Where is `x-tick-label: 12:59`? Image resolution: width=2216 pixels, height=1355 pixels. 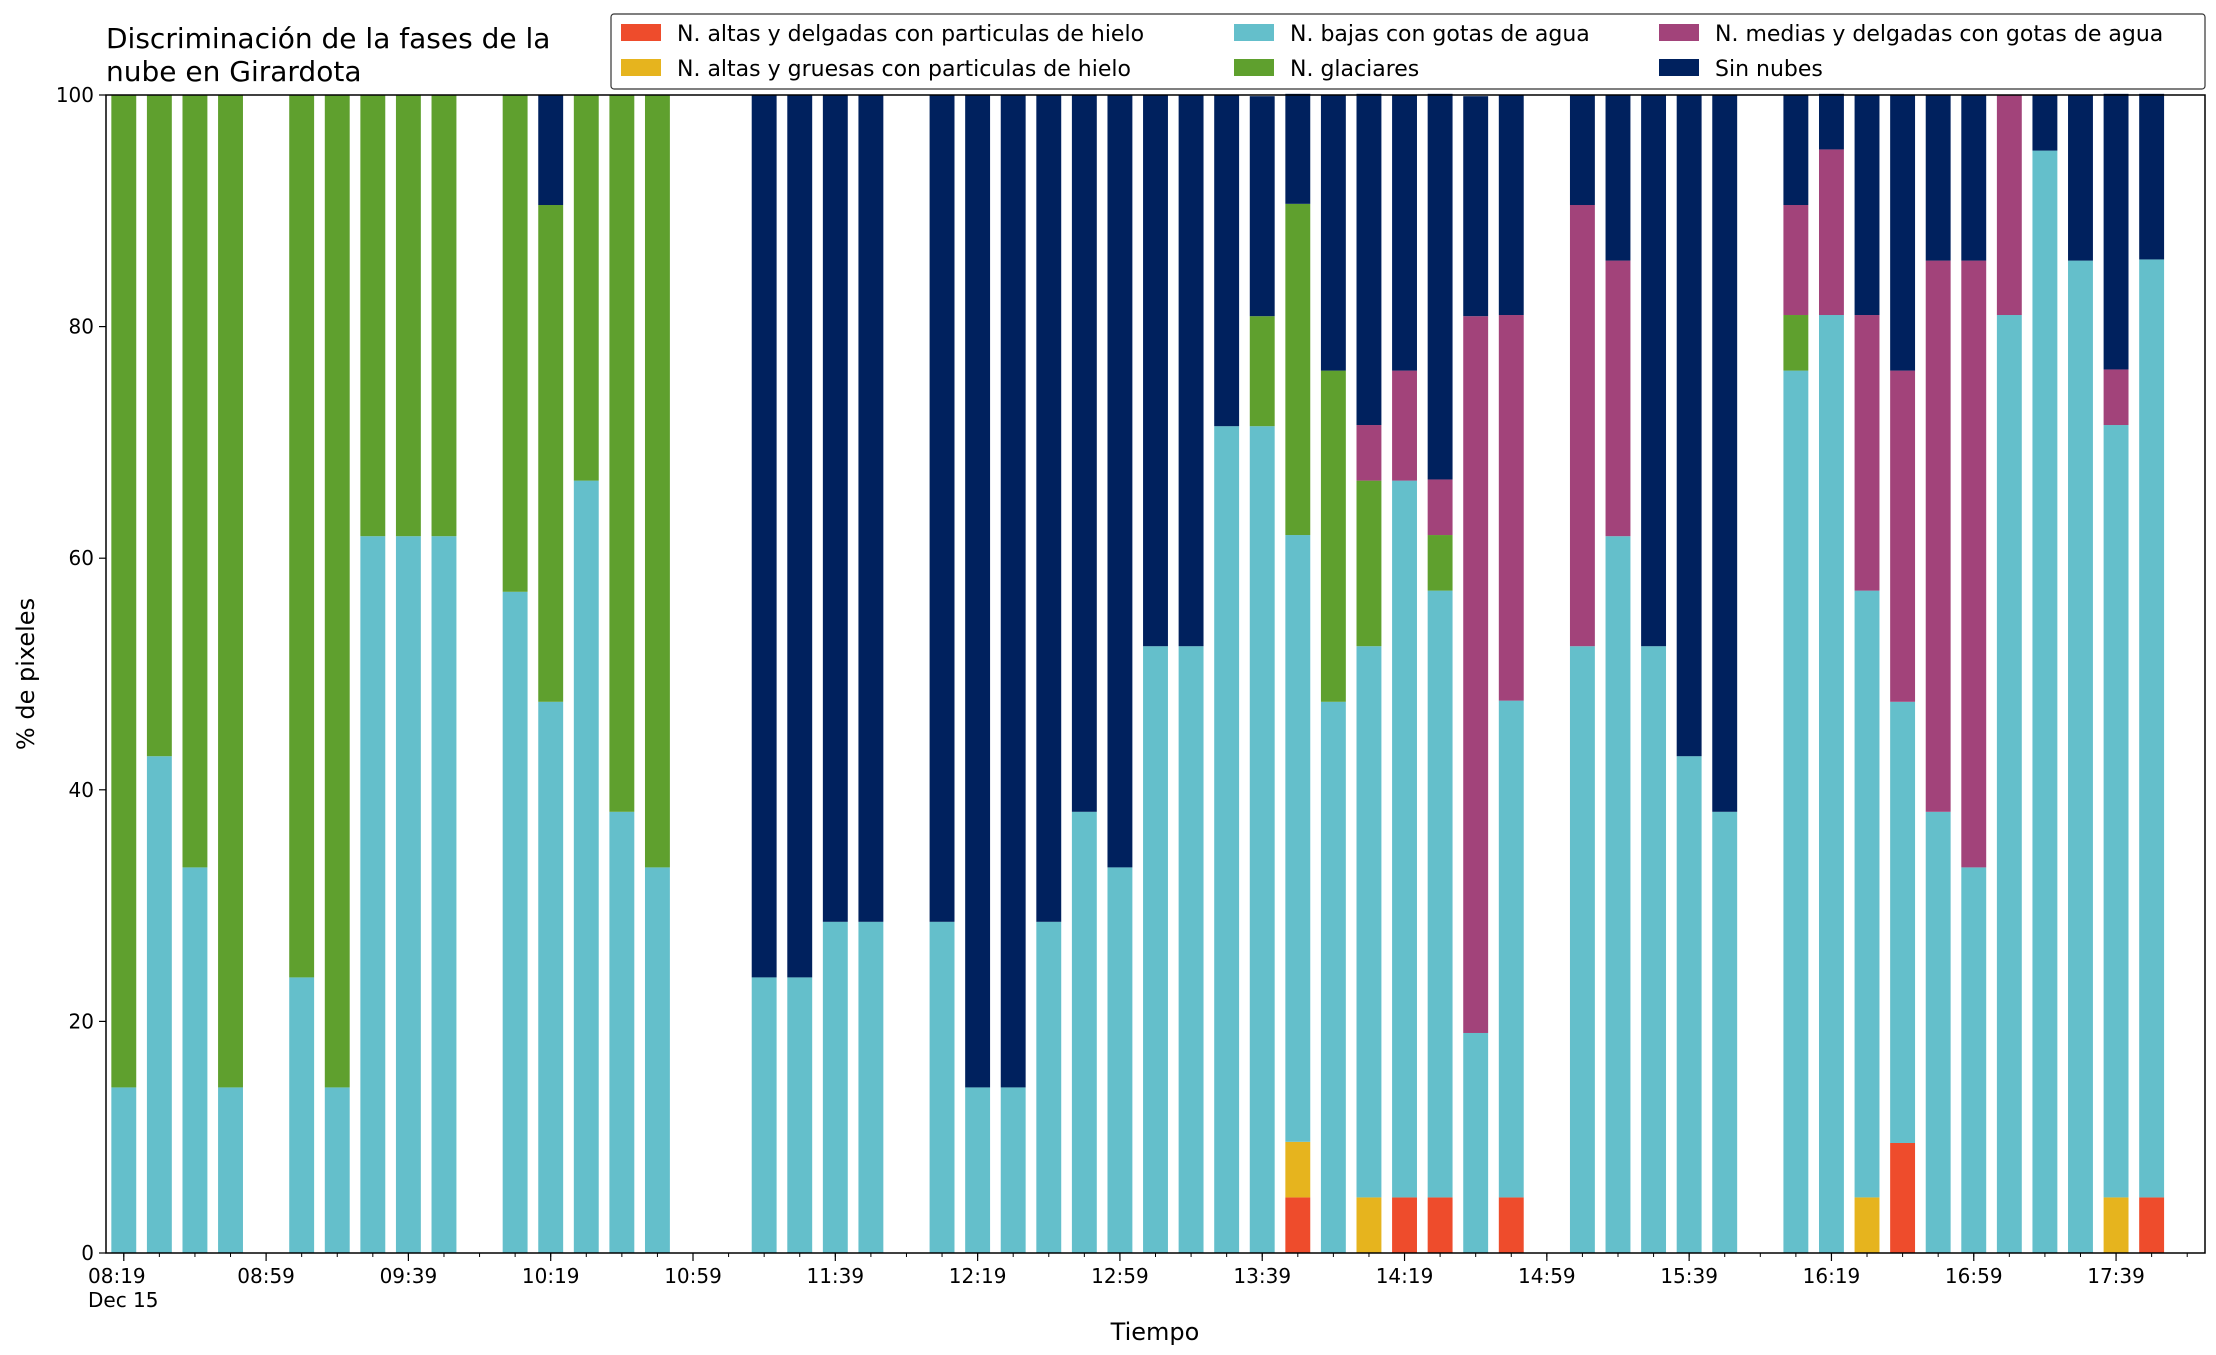
x-tick-label: 12:59 is located at coordinates (1120, 1276).